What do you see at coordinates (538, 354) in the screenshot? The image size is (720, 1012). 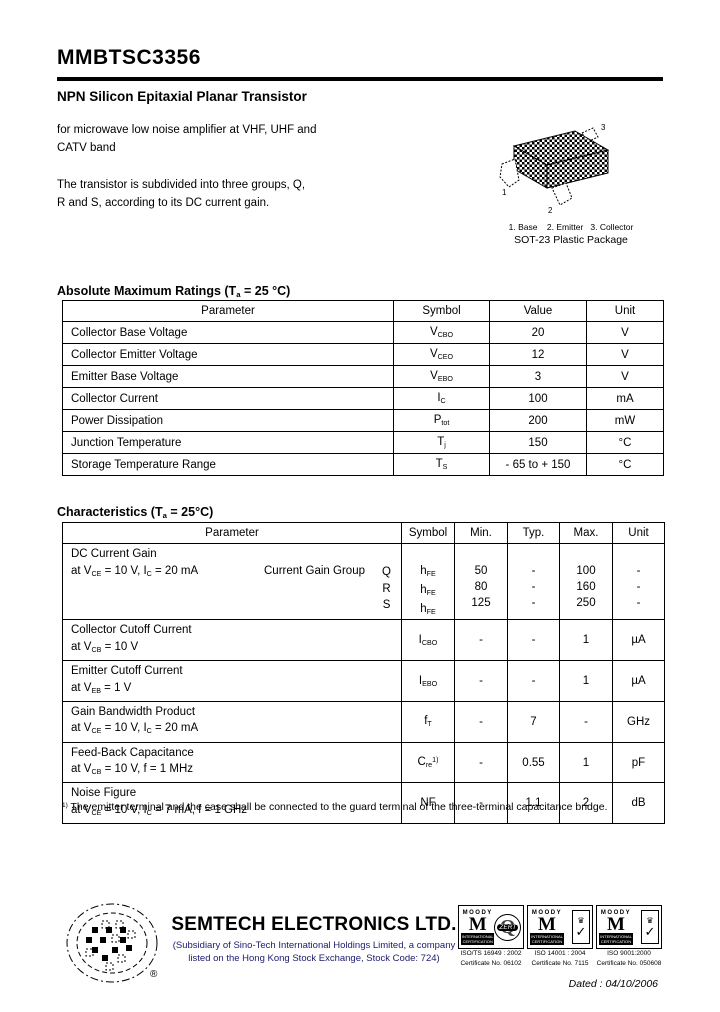 I see `value-cell: 12` at bounding box center [538, 354].